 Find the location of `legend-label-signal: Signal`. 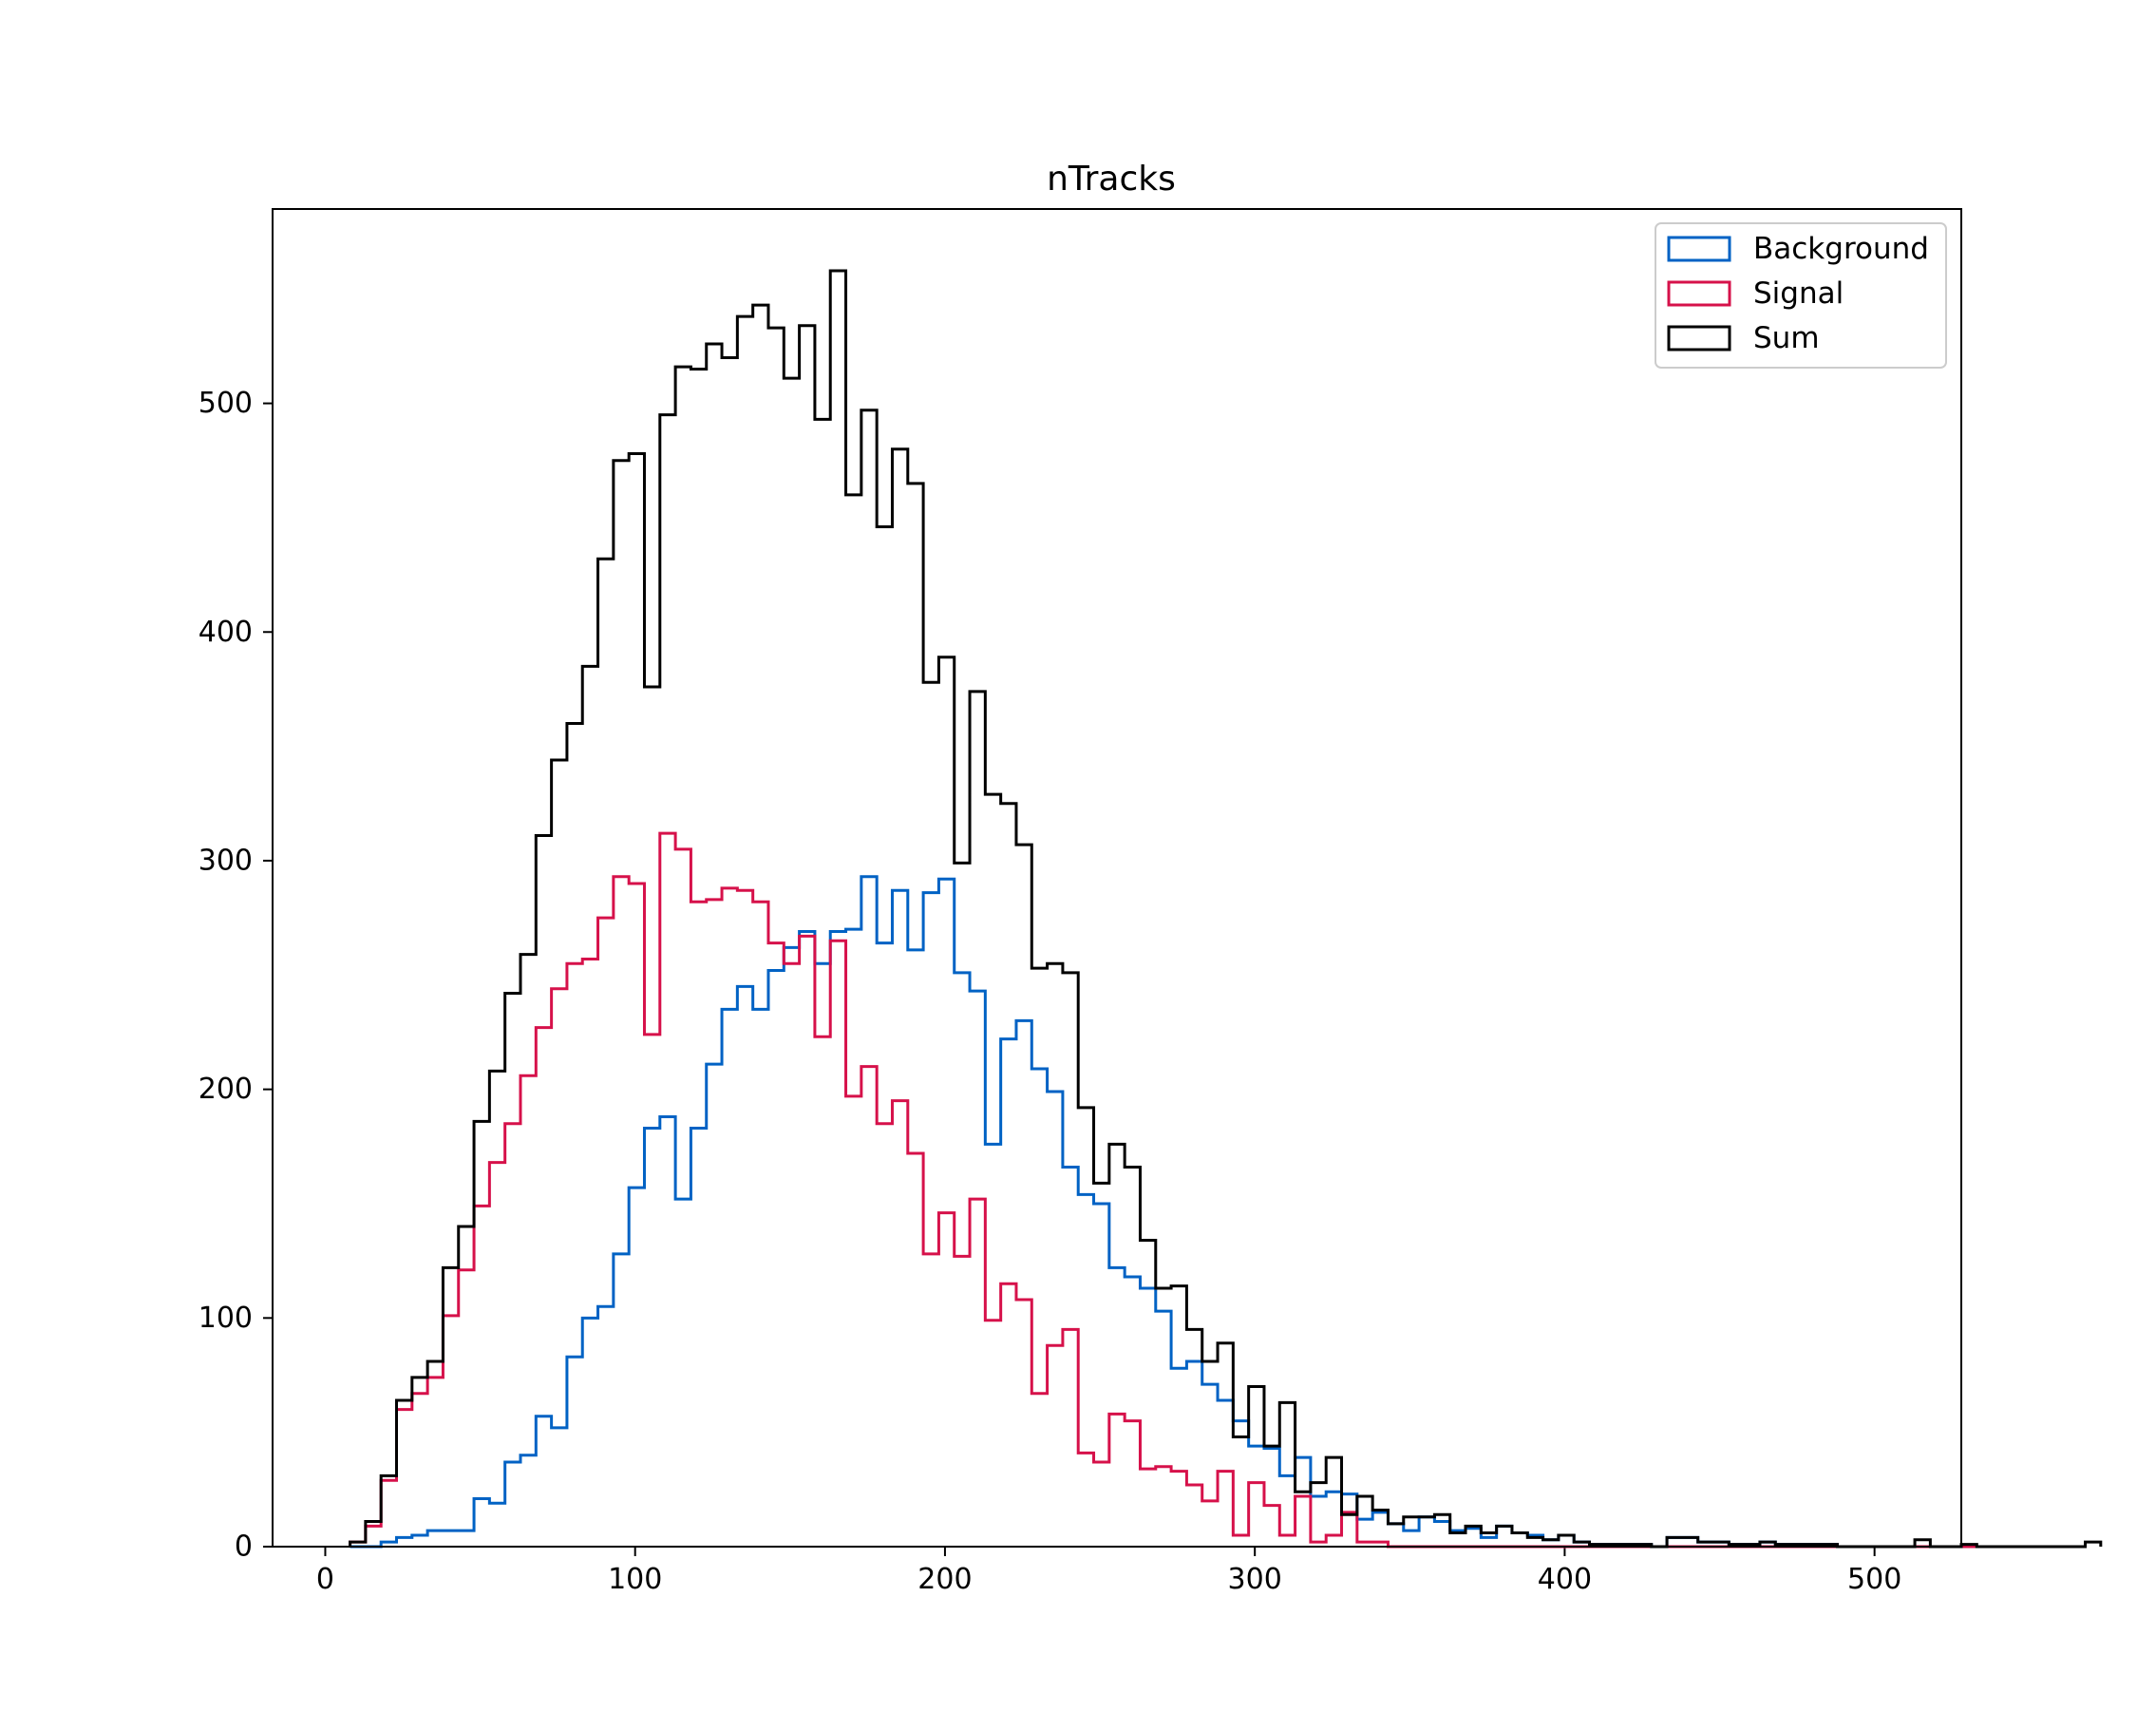

legend-label-signal: Signal is located at coordinates (1799, 294).